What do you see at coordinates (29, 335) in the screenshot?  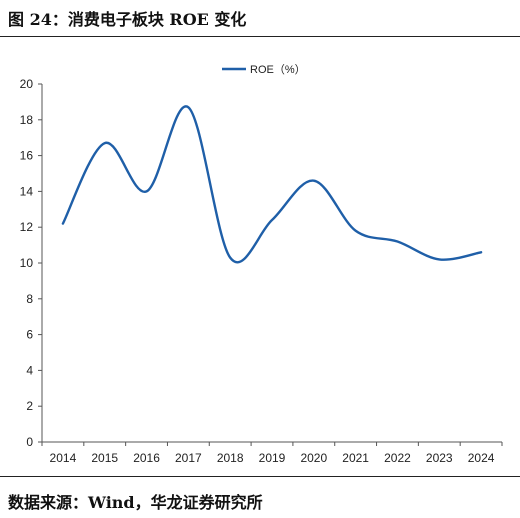 I see `y-tick-label: 6` at bounding box center [29, 335].